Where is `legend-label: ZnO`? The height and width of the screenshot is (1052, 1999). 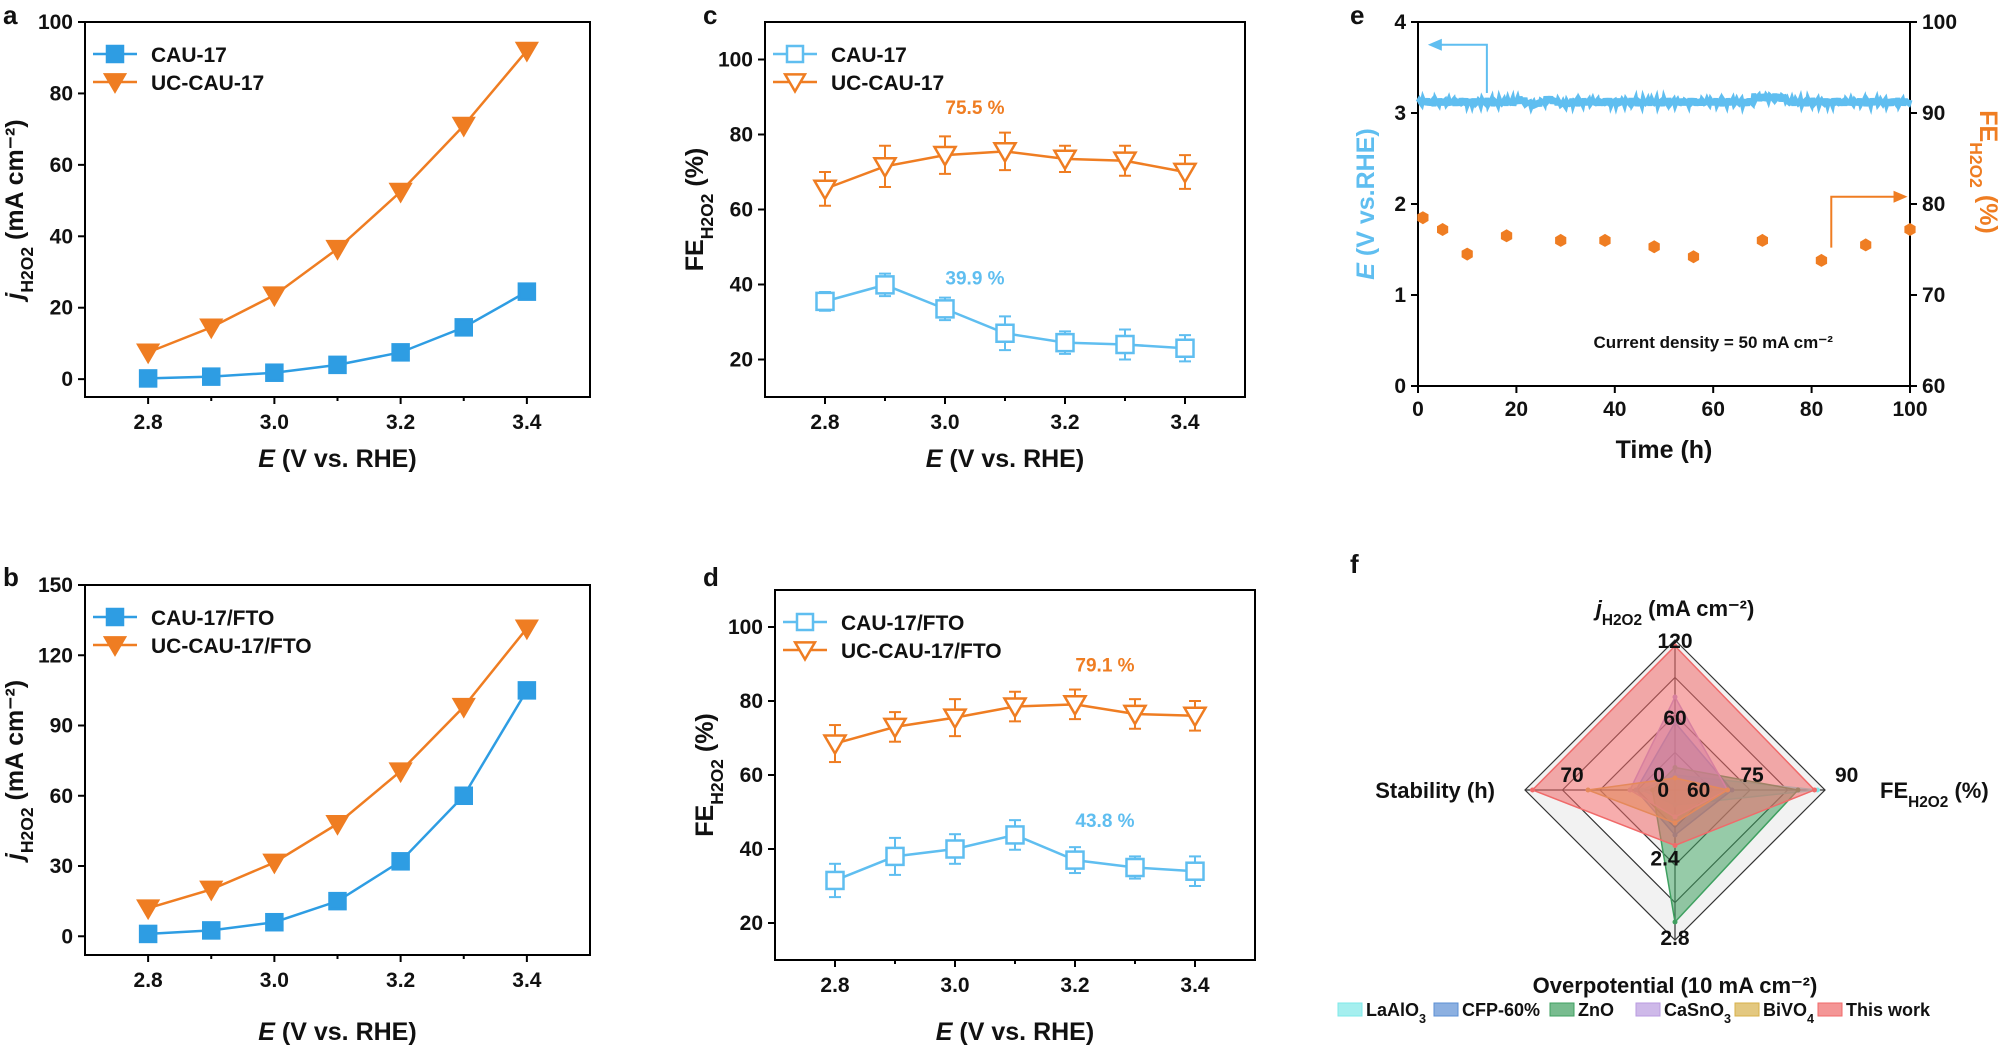
legend-label: ZnO is located at coordinates (1596, 1010).